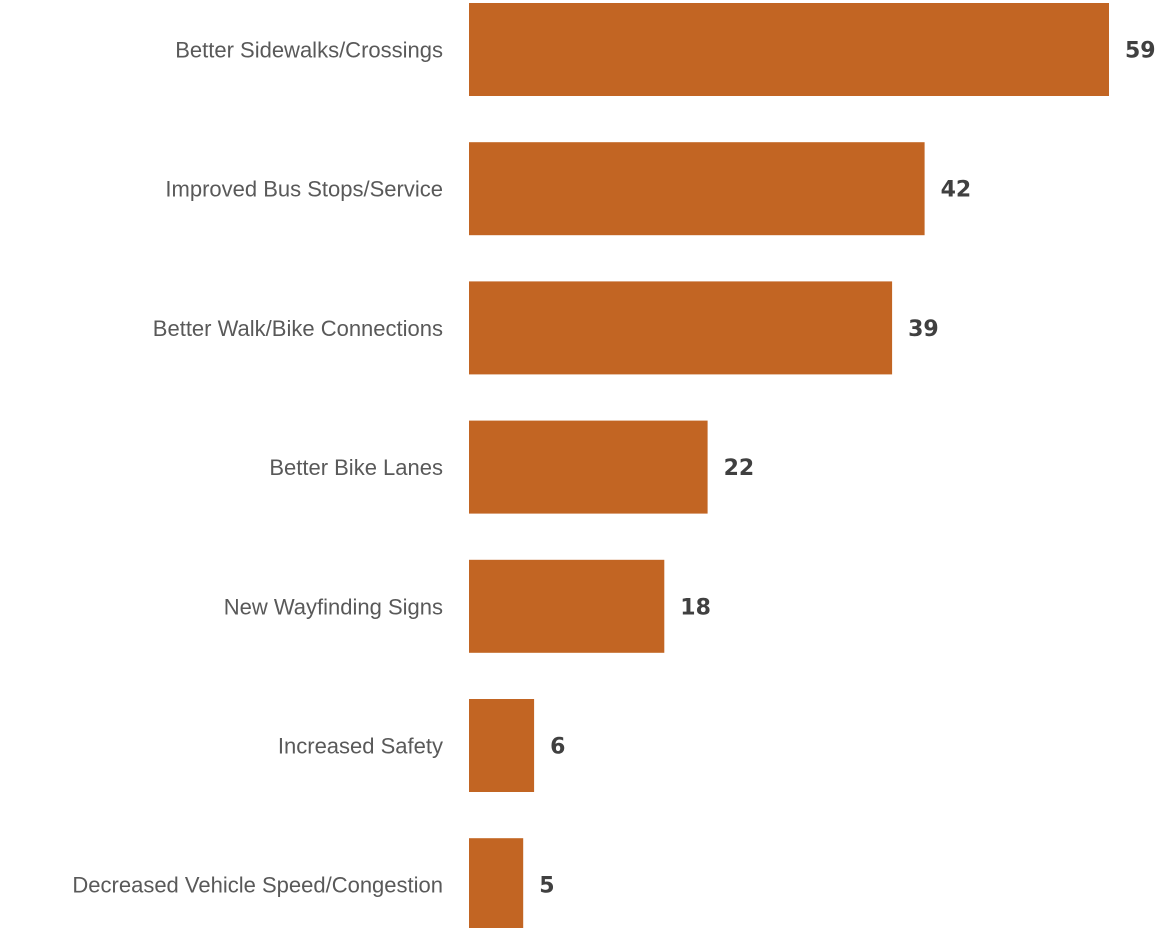  What do you see at coordinates (695, 607) in the screenshot?
I see `value-label-5: 18` at bounding box center [695, 607].